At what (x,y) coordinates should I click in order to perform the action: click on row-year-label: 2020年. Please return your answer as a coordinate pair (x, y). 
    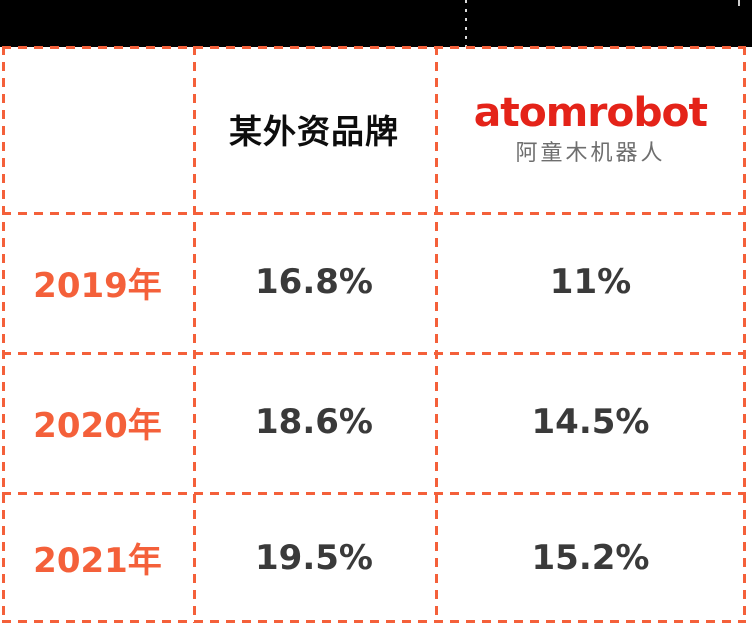
    Looking at the image, I should click on (97, 425).